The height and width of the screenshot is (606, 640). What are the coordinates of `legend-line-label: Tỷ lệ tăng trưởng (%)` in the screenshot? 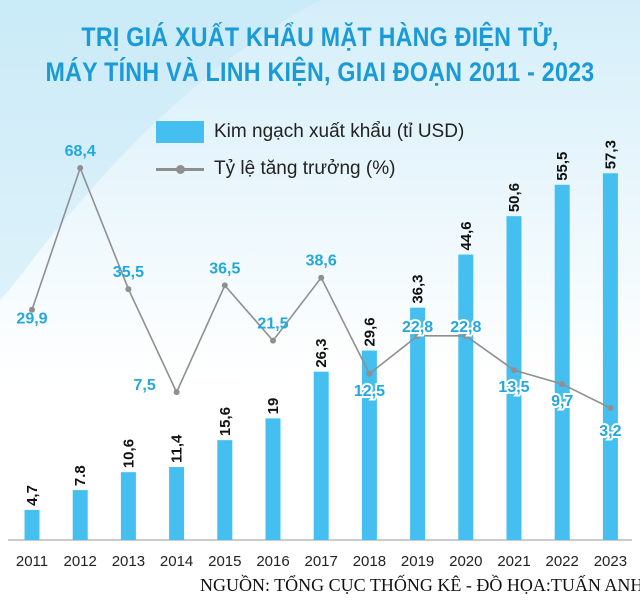 It's located at (305, 168).